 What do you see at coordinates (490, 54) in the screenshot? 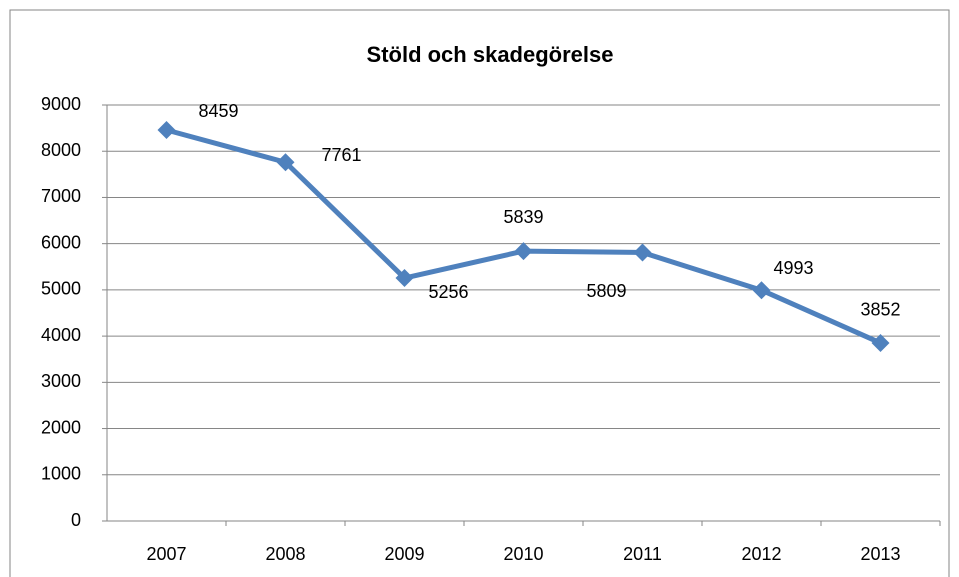
I see `chart-title: Stöld och skadegörelse` at bounding box center [490, 54].